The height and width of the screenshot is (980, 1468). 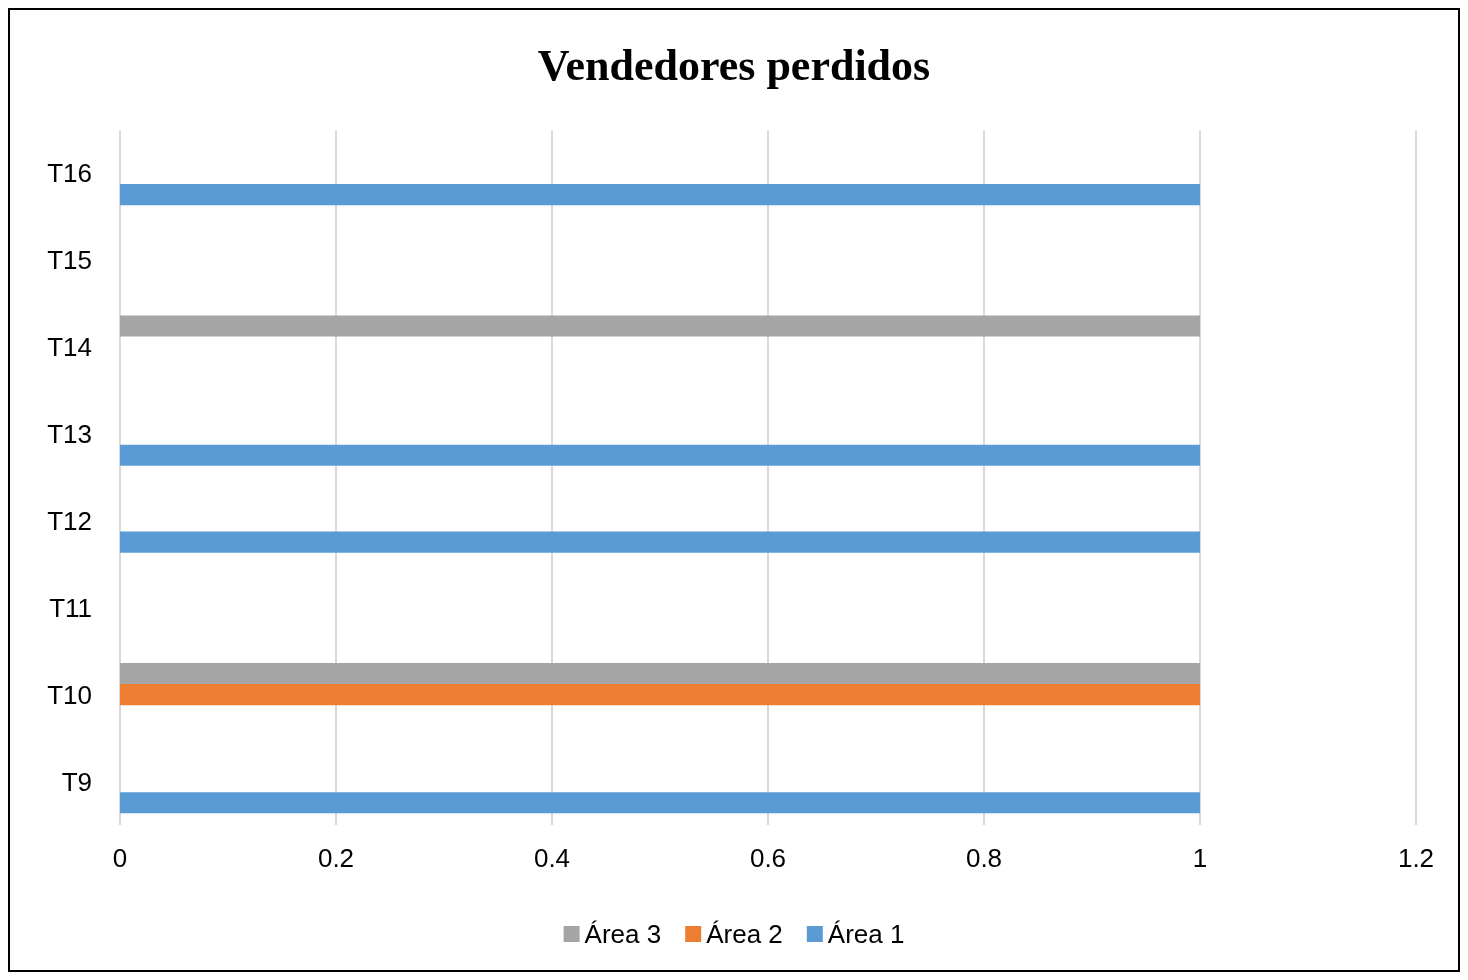 What do you see at coordinates (120, 858) in the screenshot?
I see `x-tick-label: 0` at bounding box center [120, 858].